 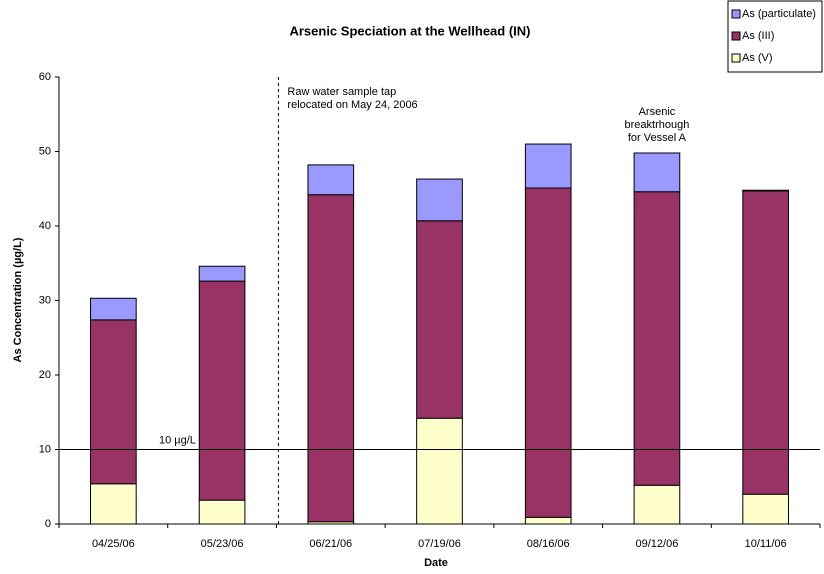 What do you see at coordinates (548, 544) in the screenshot?
I see `x-tick-label: 08/16/06` at bounding box center [548, 544].